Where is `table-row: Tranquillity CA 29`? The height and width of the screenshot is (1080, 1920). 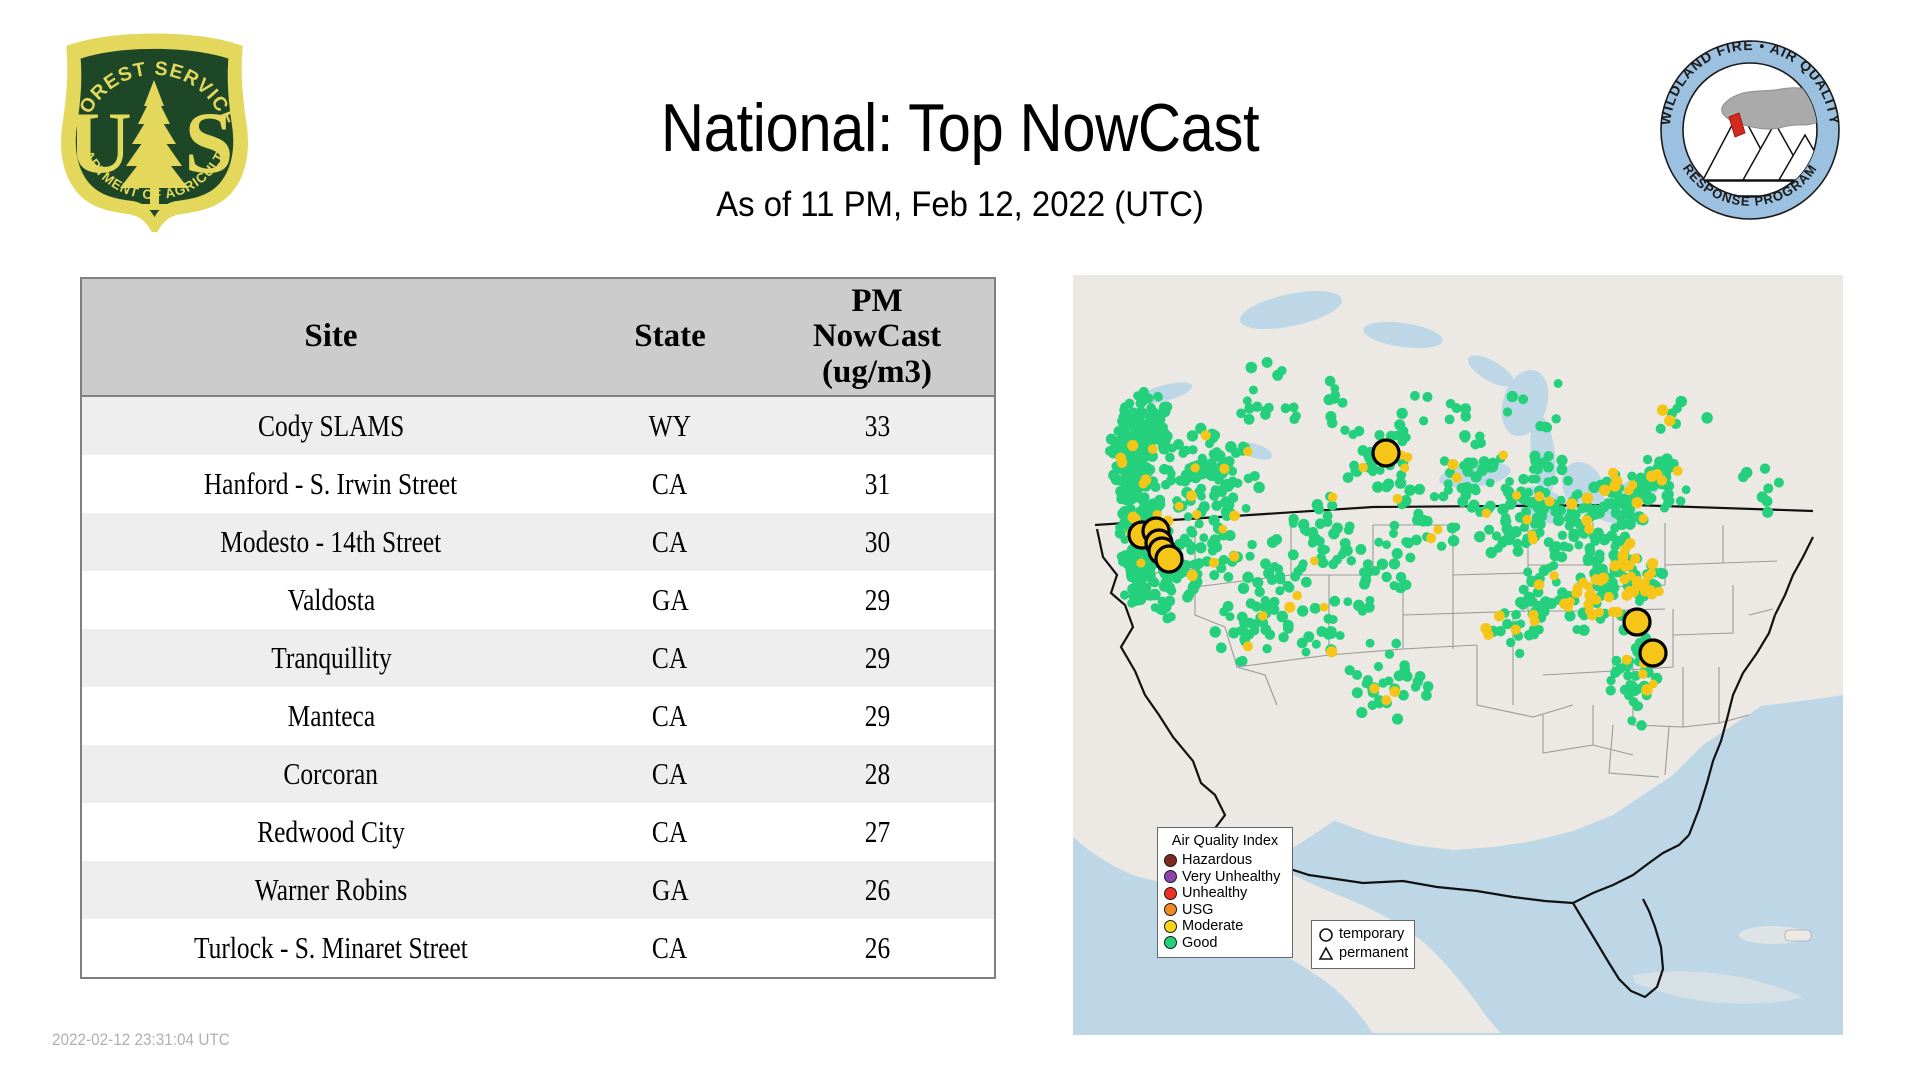 table-row: Tranquillity CA 29 is located at coordinates (538, 658).